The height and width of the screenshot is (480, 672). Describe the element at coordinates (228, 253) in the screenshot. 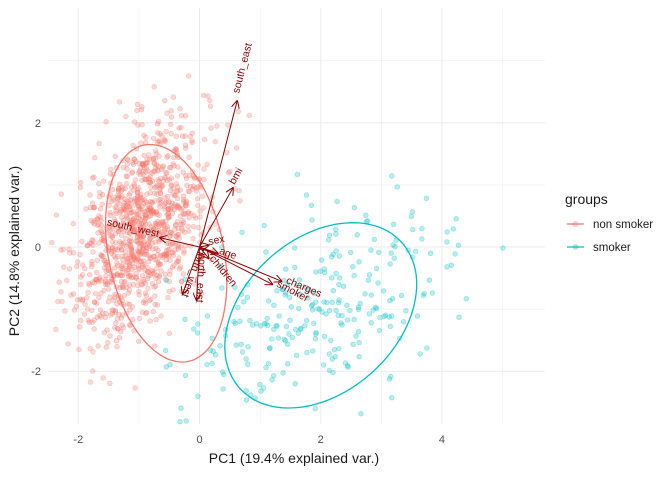

I see `loading-label: age` at that location.